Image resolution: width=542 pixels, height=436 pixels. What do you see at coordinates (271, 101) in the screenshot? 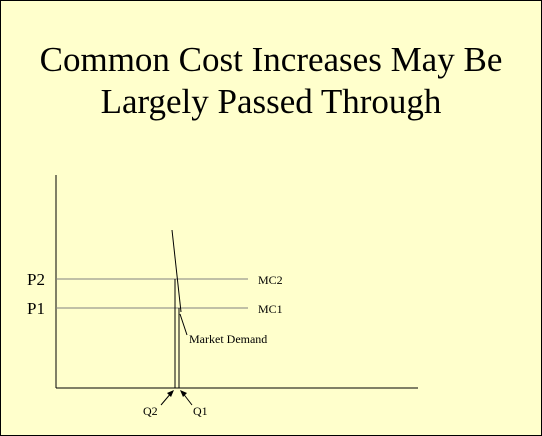
I see `title-line-2: Largely Passed Through` at bounding box center [271, 101].